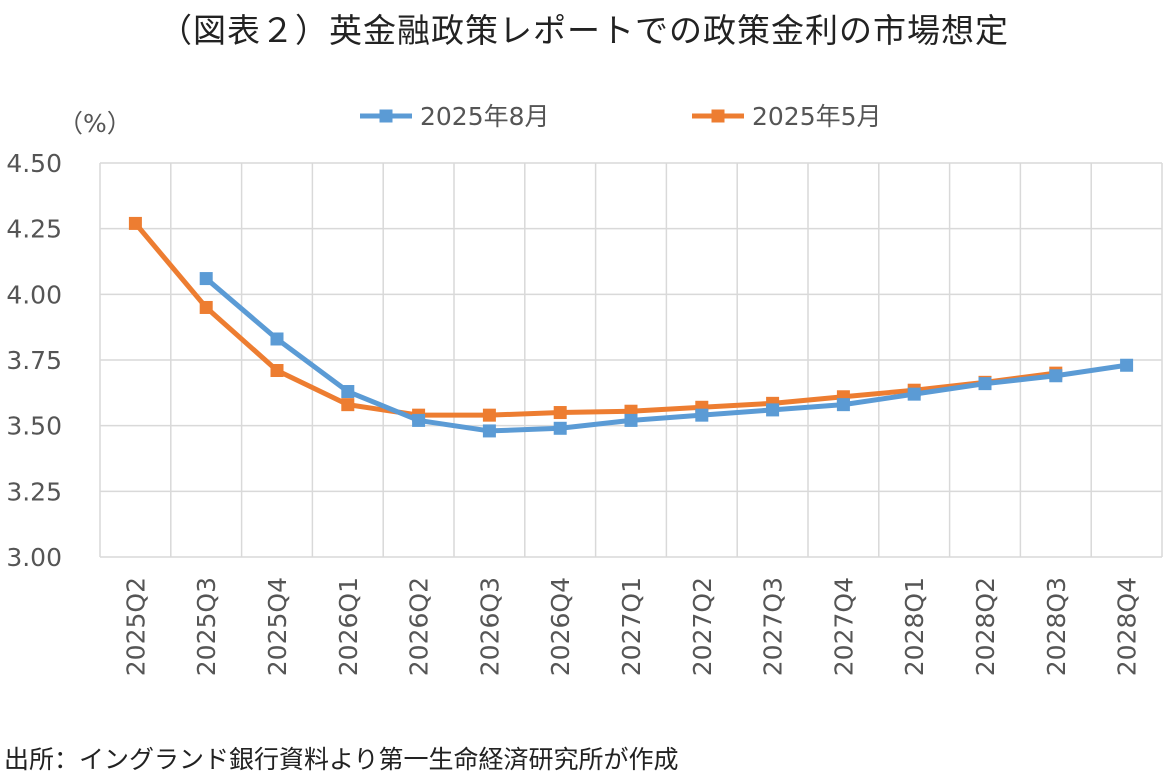 The width and height of the screenshot is (1168, 780). What do you see at coordinates (206, 626) in the screenshot?
I see `x-tick-label: 2025Q3` at bounding box center [206, 626].